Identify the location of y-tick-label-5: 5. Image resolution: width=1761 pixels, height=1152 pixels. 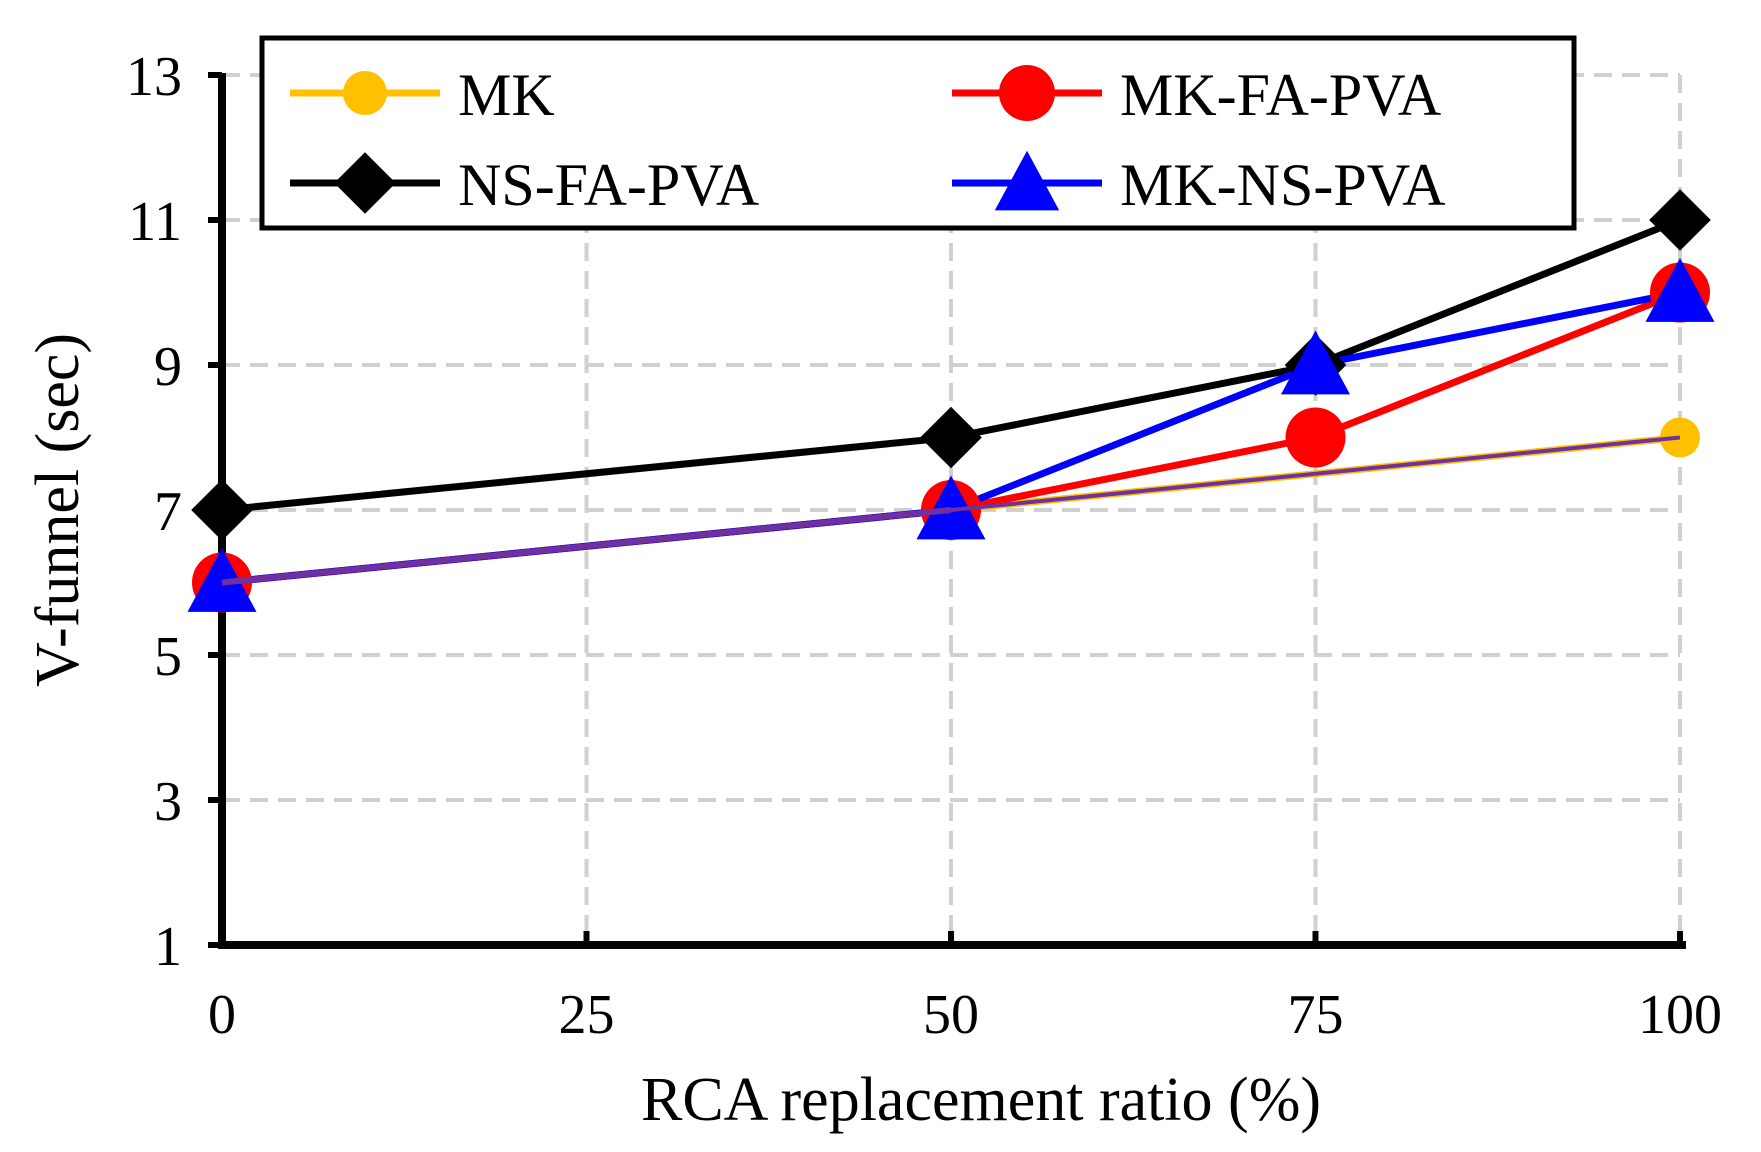
(168, 657).